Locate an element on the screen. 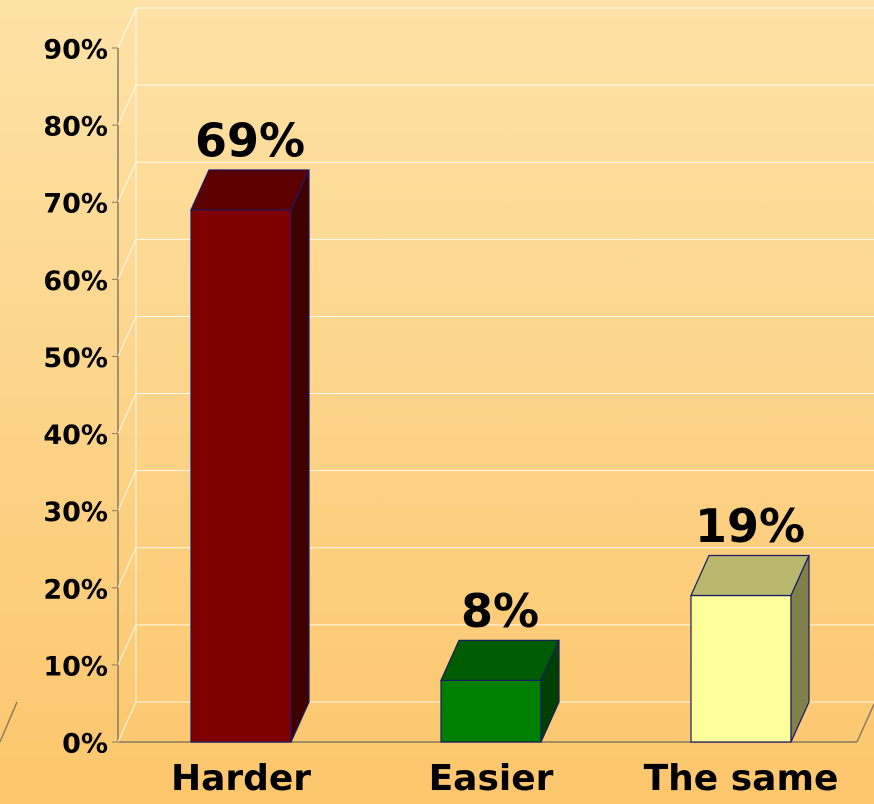  data-label: 8% is located at coordinates (500, 611).